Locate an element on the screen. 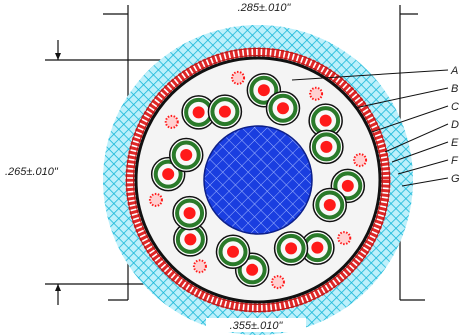  callout-a: A is located at coordinates (454, 71).